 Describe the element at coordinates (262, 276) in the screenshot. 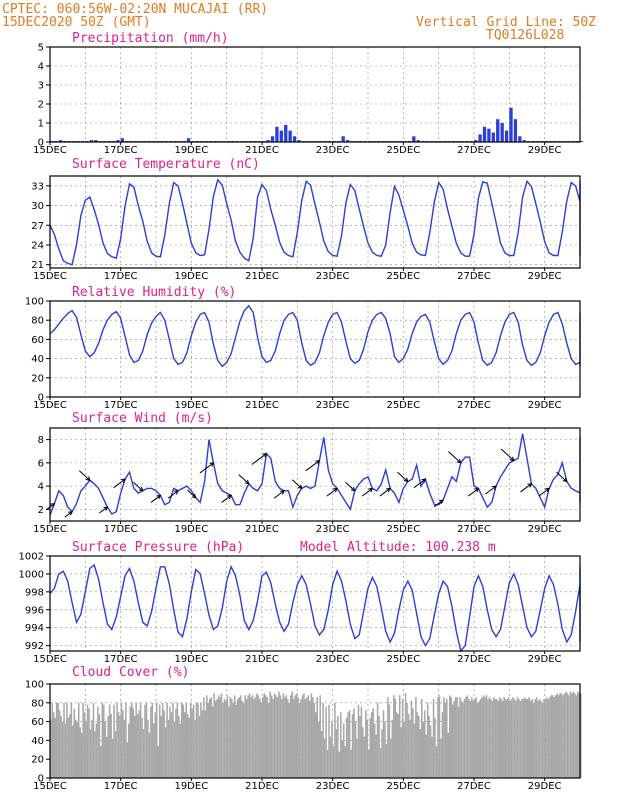

I see `x-tick-label: 21DEC` at that location.